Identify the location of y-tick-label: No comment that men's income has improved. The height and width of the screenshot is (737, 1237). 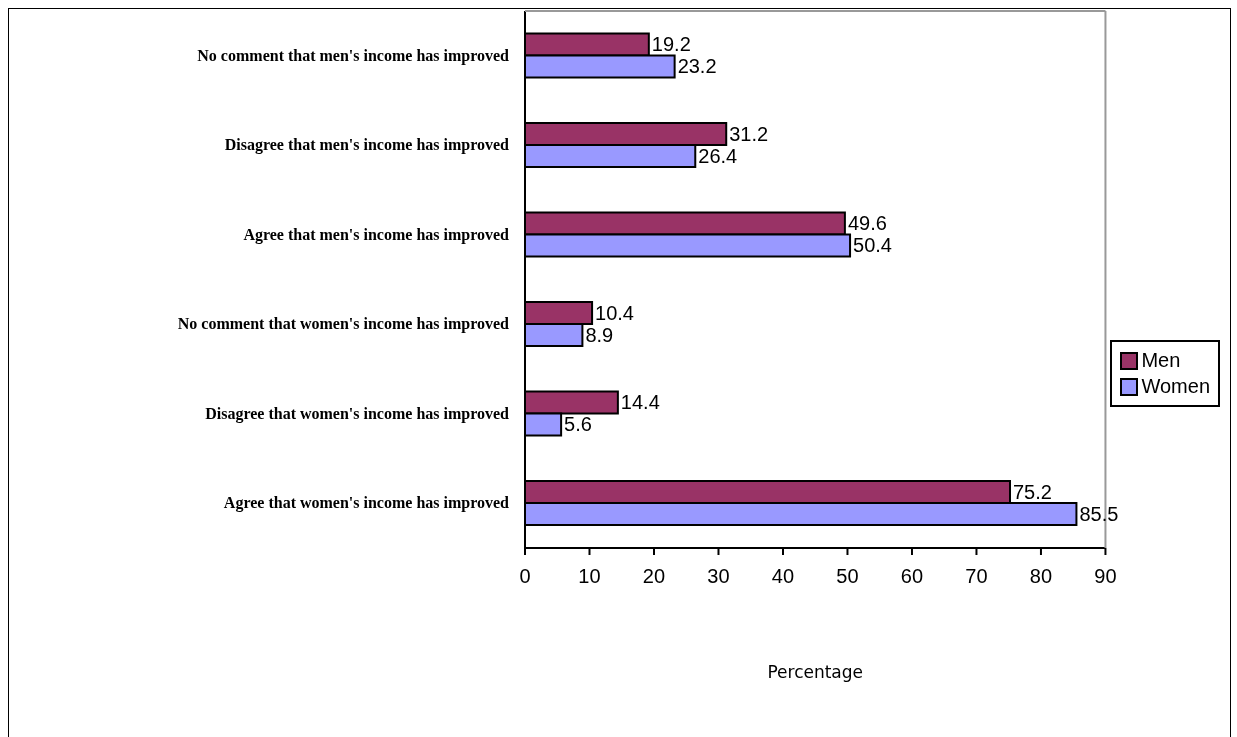
(353, 55).